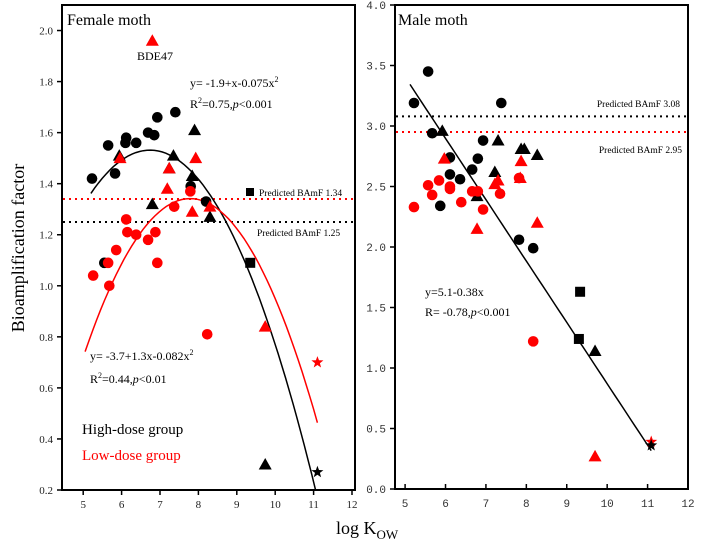 This screenshot has width=702, height=545. I want to click on x-tick-label: 7, so click(486, 505).